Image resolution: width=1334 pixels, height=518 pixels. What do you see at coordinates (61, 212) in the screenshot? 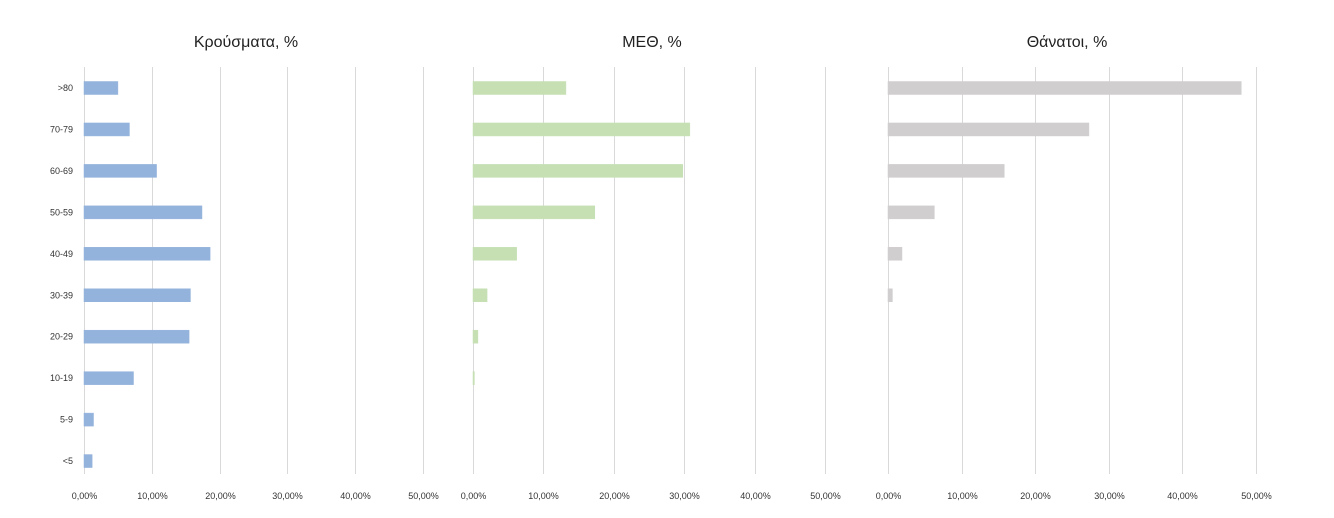
I see `category-label-3: 50-59` at bounding box center [61, 212].